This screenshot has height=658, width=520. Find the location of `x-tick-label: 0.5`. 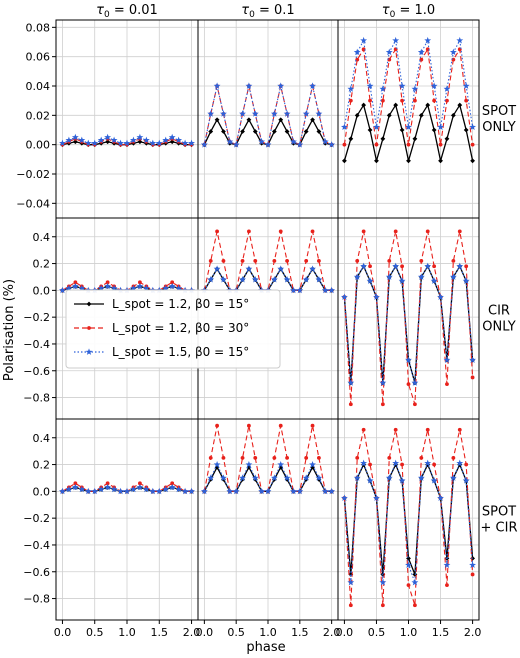

x-tick-label: 0.5 is located at coordinates (377, 632).